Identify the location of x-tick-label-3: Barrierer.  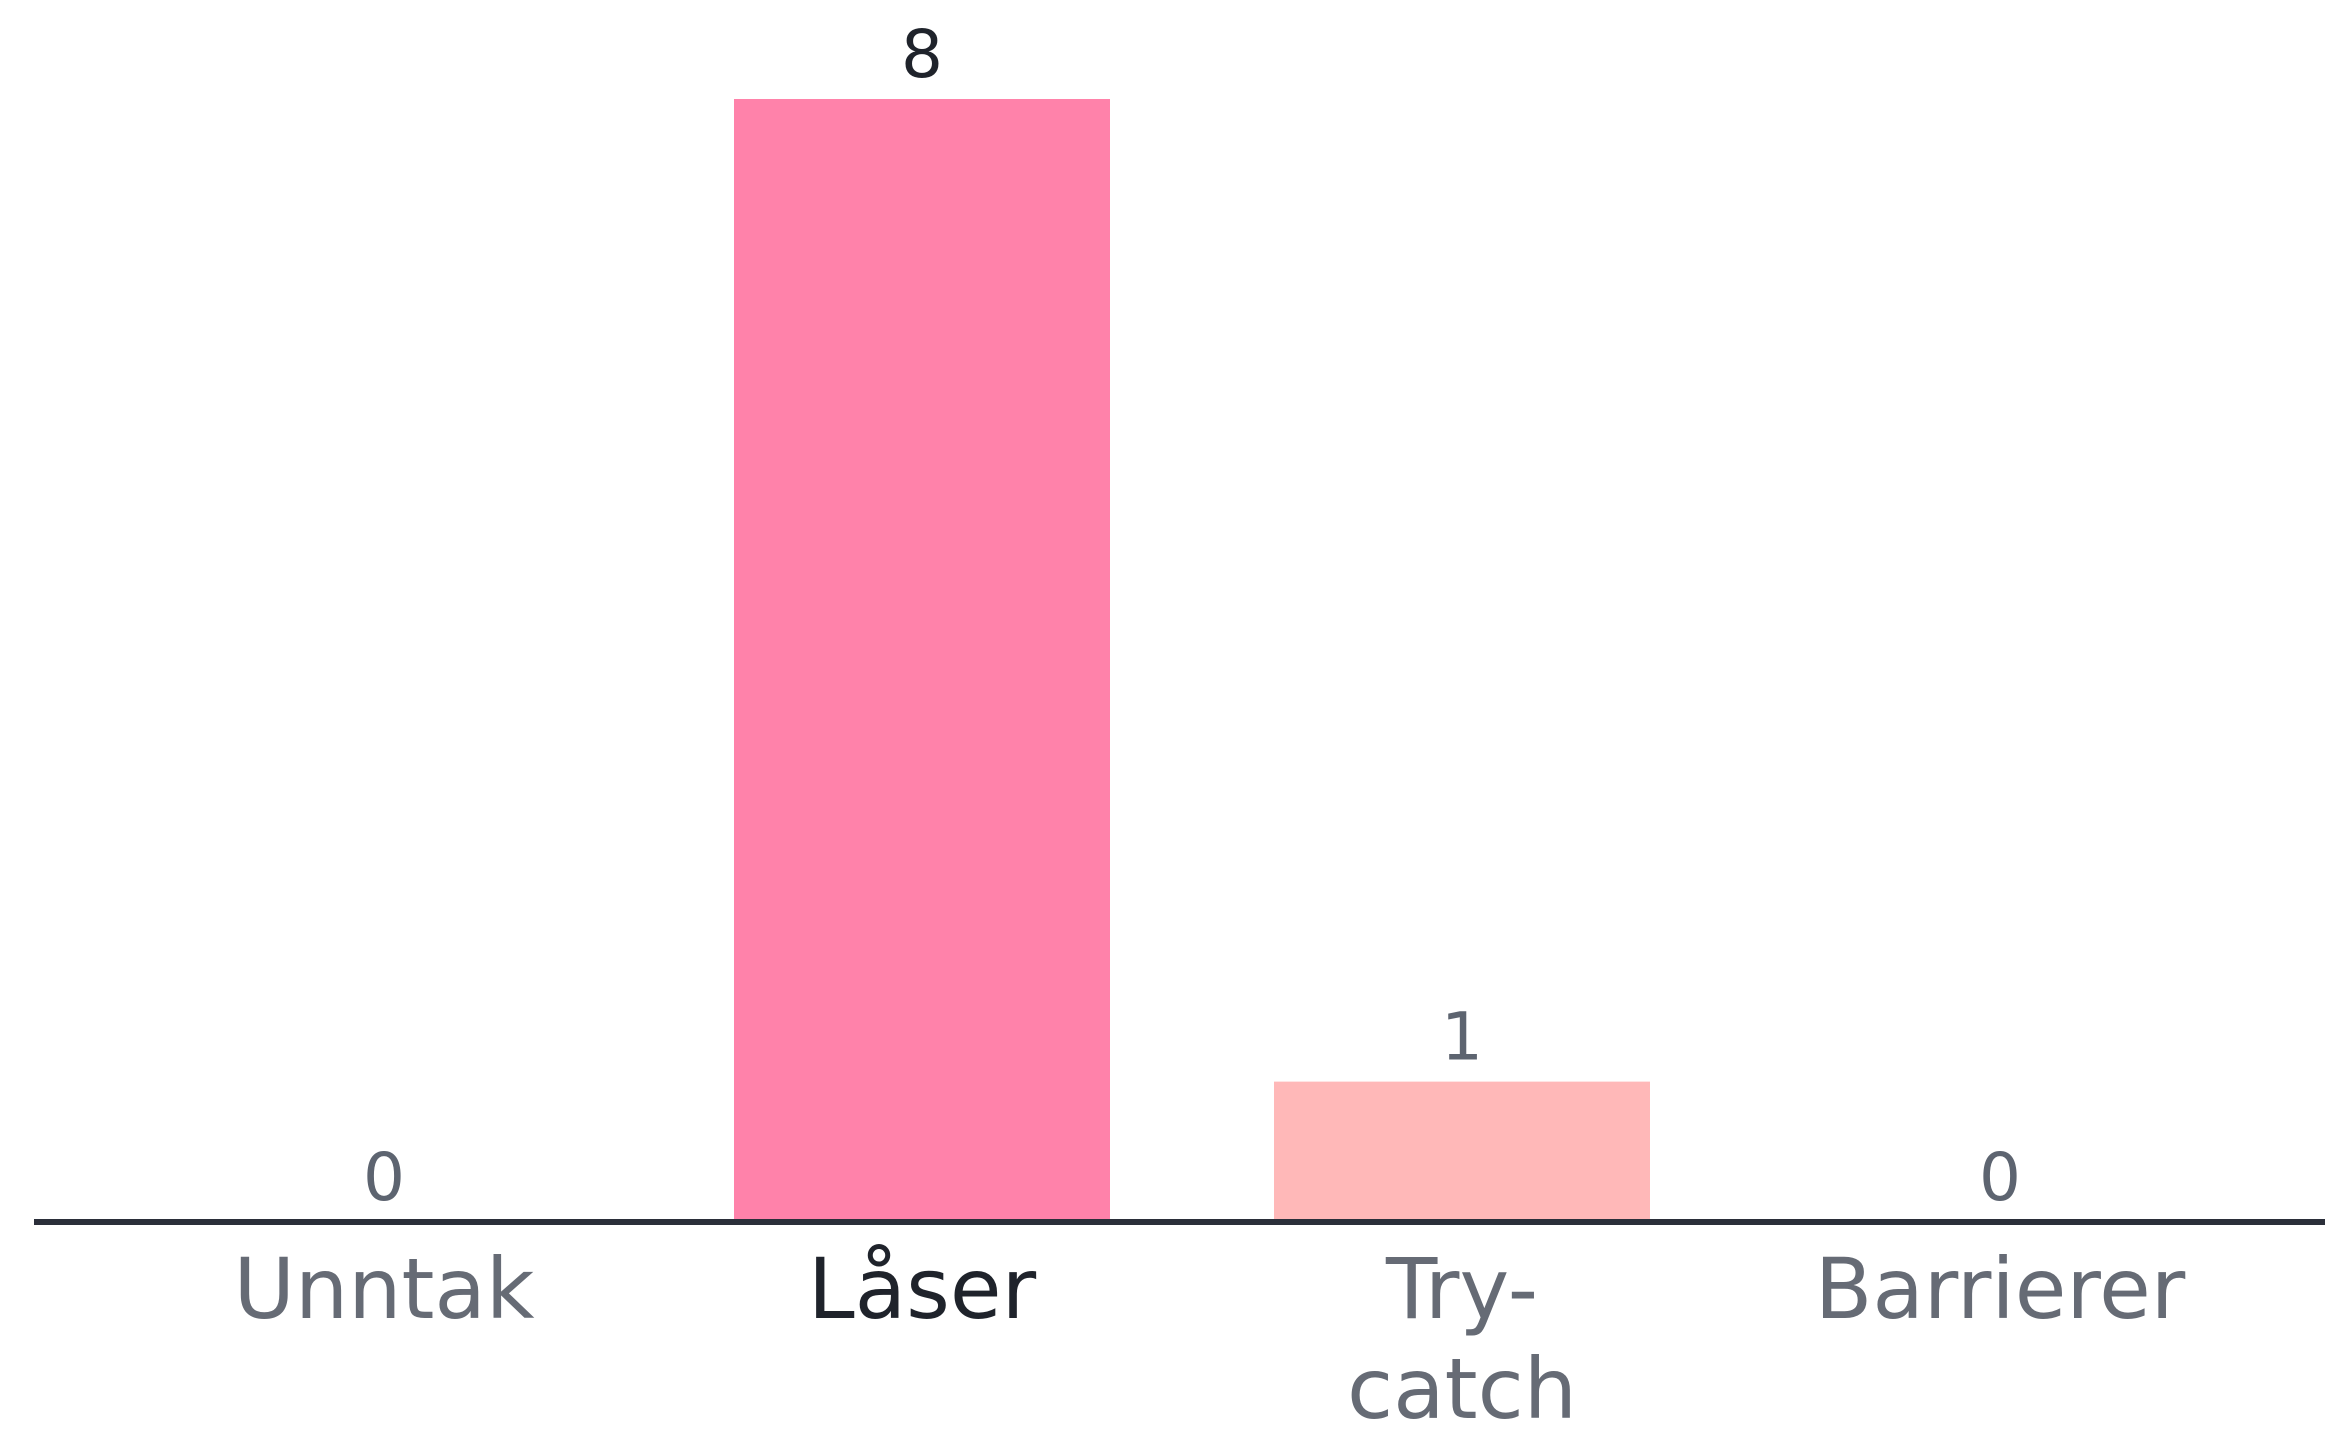
(2000, 1289).